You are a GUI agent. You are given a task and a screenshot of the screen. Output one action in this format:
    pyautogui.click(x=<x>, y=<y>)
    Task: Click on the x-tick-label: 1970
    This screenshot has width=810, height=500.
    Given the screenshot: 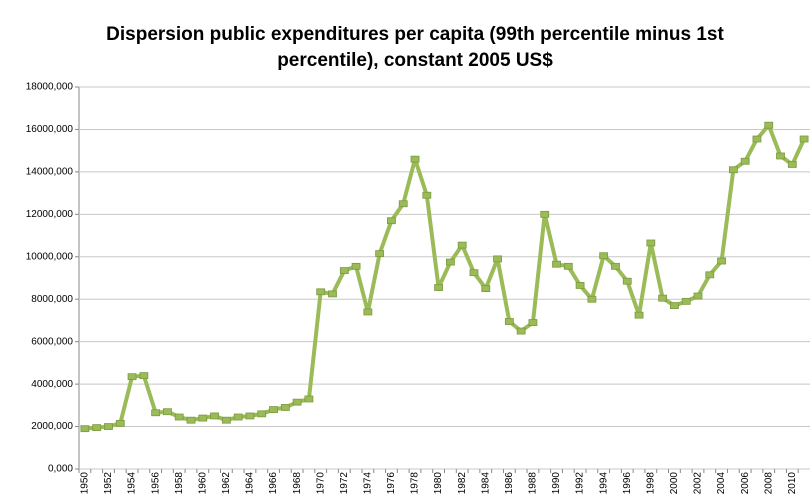 What is the action you would take?
    pyautogui.click(x=320, y=483)
    